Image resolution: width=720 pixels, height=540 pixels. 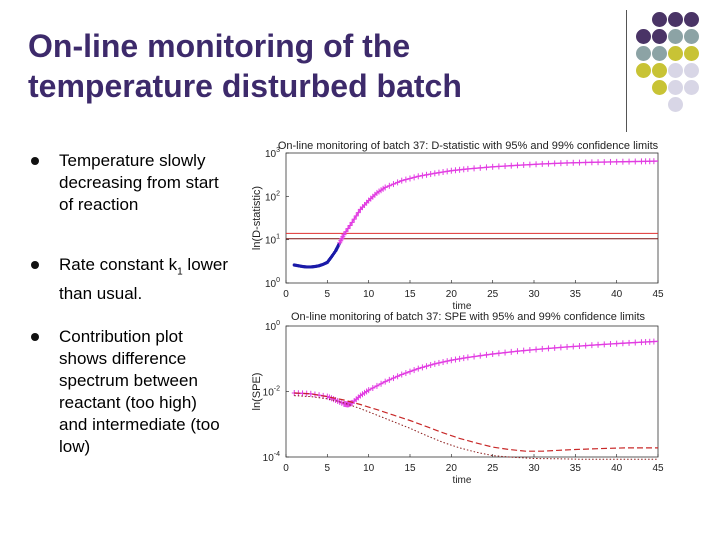 What do you see at coordinates (245, 86) in the screenshot?
I see `title-line-2: temperature disturbed batch` at bounding box center [245, 86].